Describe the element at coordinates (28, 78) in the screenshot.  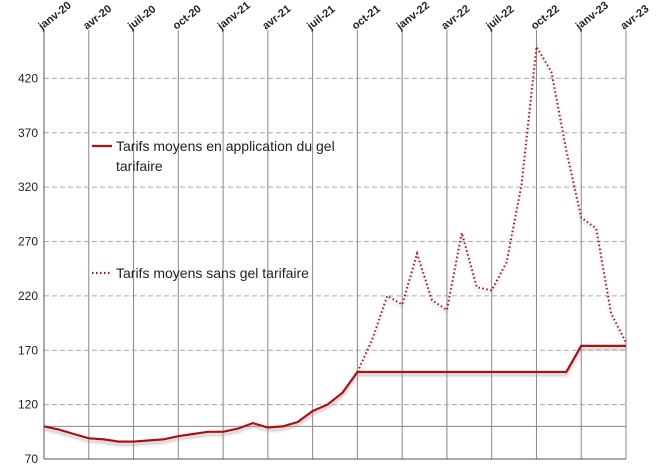
I see `y-tick-label: 420` at that location.